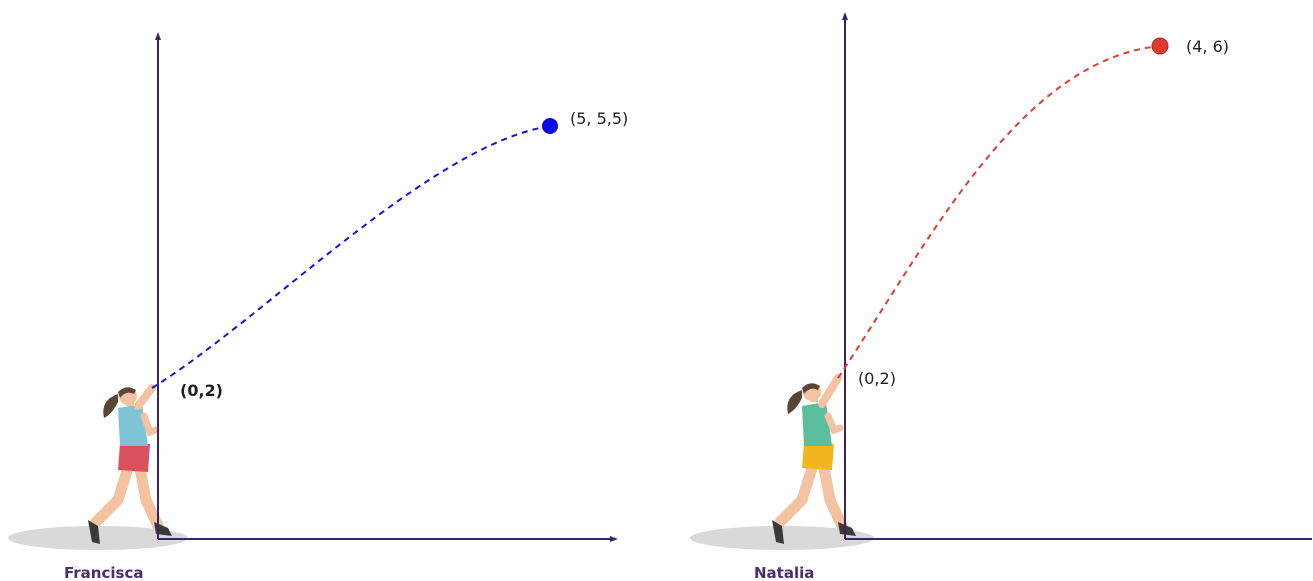 The width and height of the screenshot is (1313, 581). I want to click on thrower-natalia, so click(814, 459).